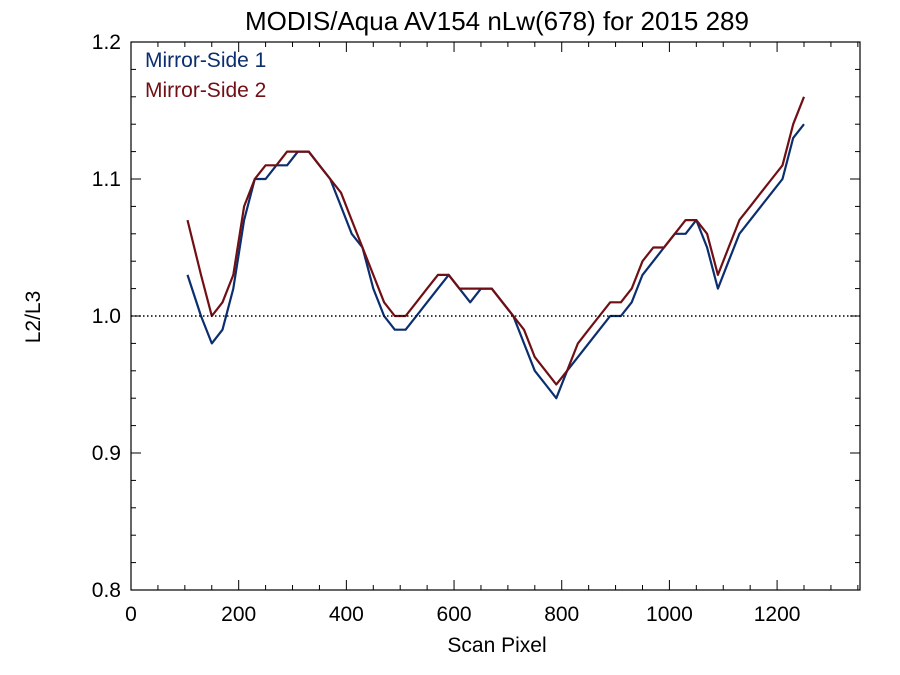 The width and height of the screenshot is (900, 675). What do you see at coordinates (106, 42) in the screenshot?
I see `y-tick-label: 1.2` at bounding box center [106, 42].